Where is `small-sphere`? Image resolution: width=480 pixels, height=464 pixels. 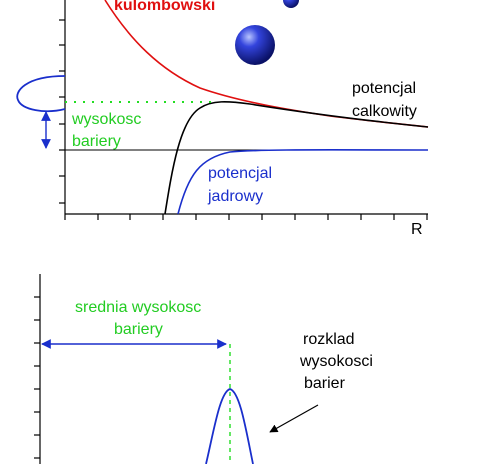
small-sphere is located at coordinates (291, 4).